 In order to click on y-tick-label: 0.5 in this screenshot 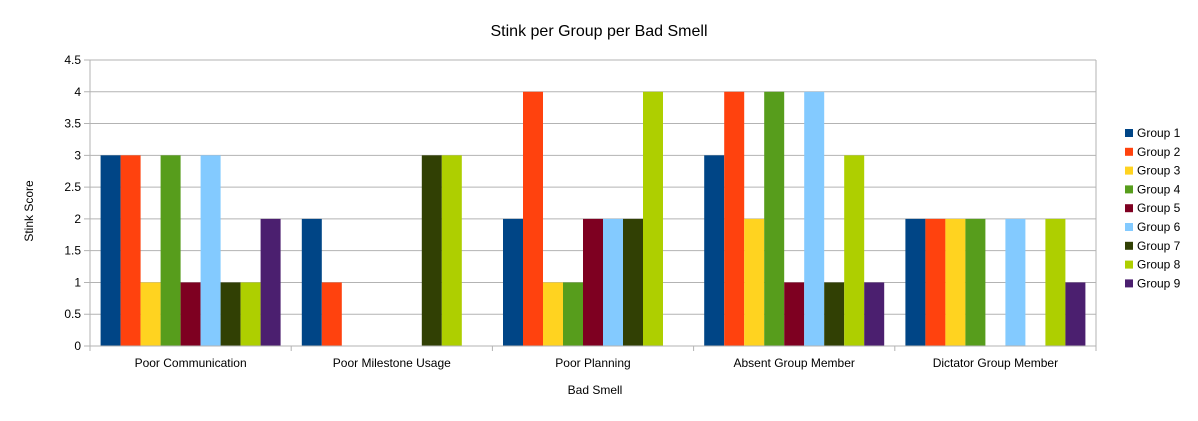, I will do `click(72, 314)`.